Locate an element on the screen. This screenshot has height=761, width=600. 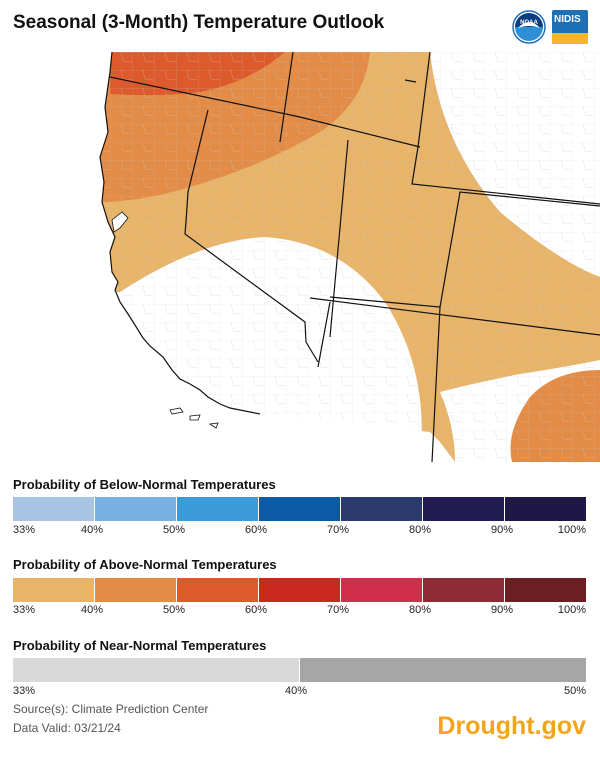
page-title: Seasonal (3-Month) Temperature Outlook is located at coordinates (199, 22).